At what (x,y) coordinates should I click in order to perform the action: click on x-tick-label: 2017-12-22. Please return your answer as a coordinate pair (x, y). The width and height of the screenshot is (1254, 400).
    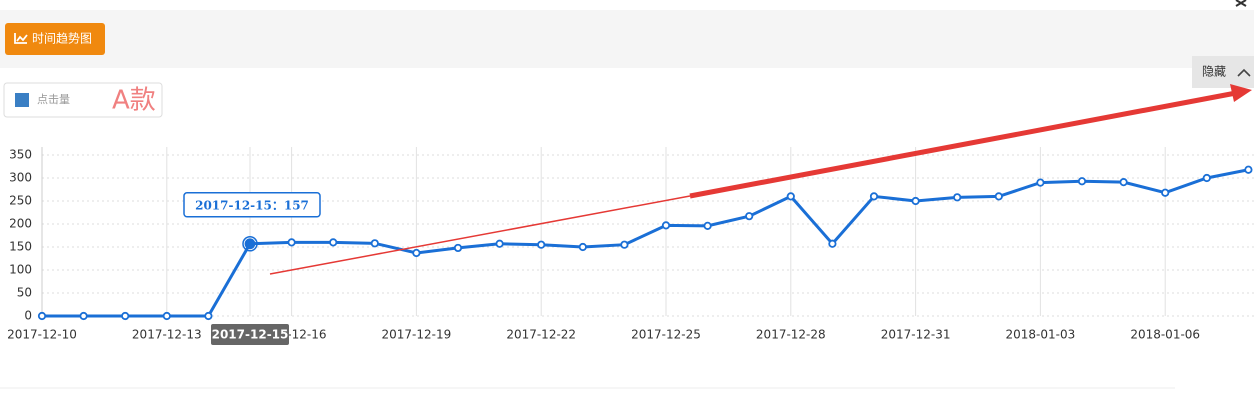
    Looking at the image, I should click on (541, 335).